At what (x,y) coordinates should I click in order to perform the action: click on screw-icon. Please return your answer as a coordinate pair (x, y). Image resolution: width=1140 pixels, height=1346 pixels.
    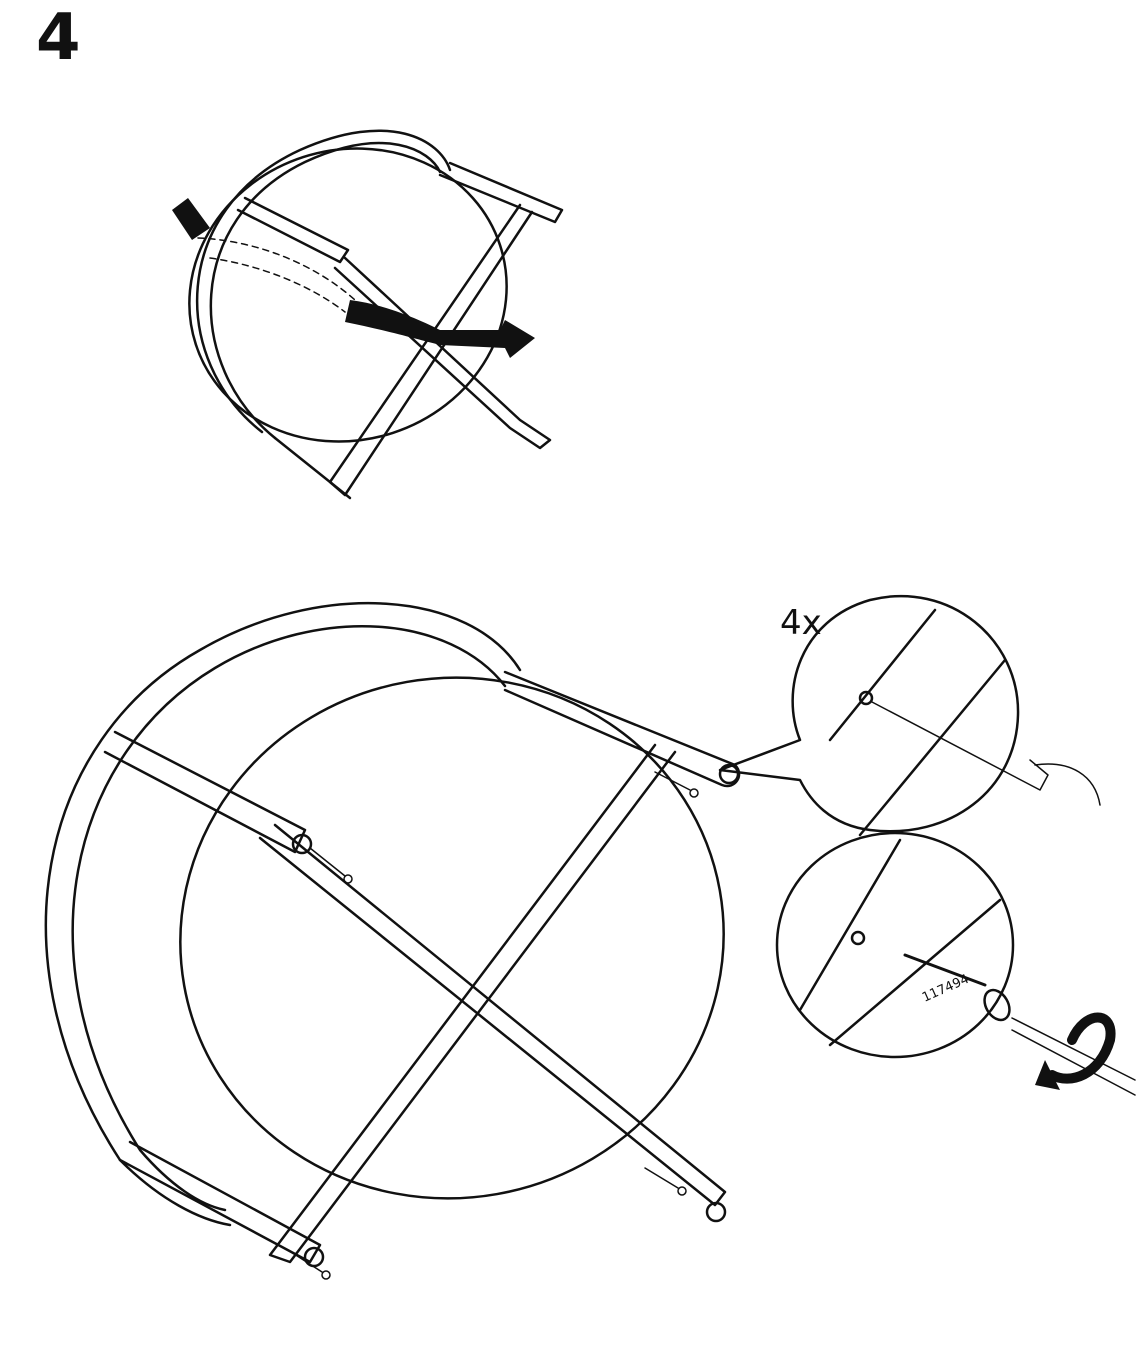
    Looking at the image, I should click on (493, 1025).